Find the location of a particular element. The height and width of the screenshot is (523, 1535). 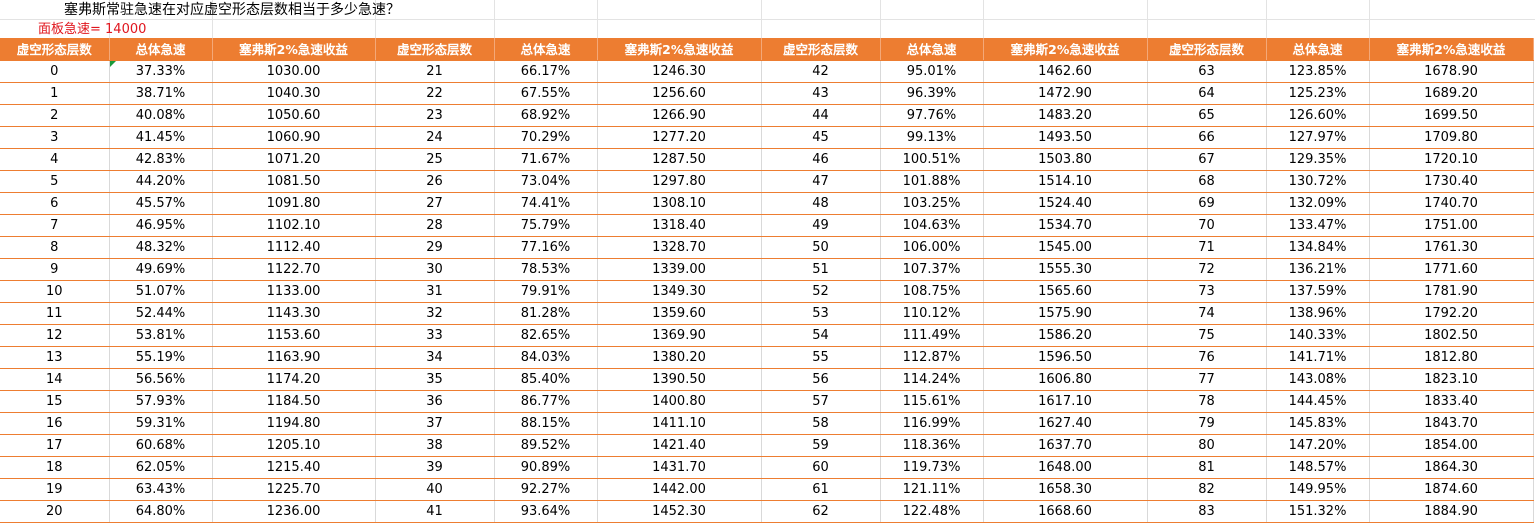

table-cell: 68 is located at coordinates (1206, 181).